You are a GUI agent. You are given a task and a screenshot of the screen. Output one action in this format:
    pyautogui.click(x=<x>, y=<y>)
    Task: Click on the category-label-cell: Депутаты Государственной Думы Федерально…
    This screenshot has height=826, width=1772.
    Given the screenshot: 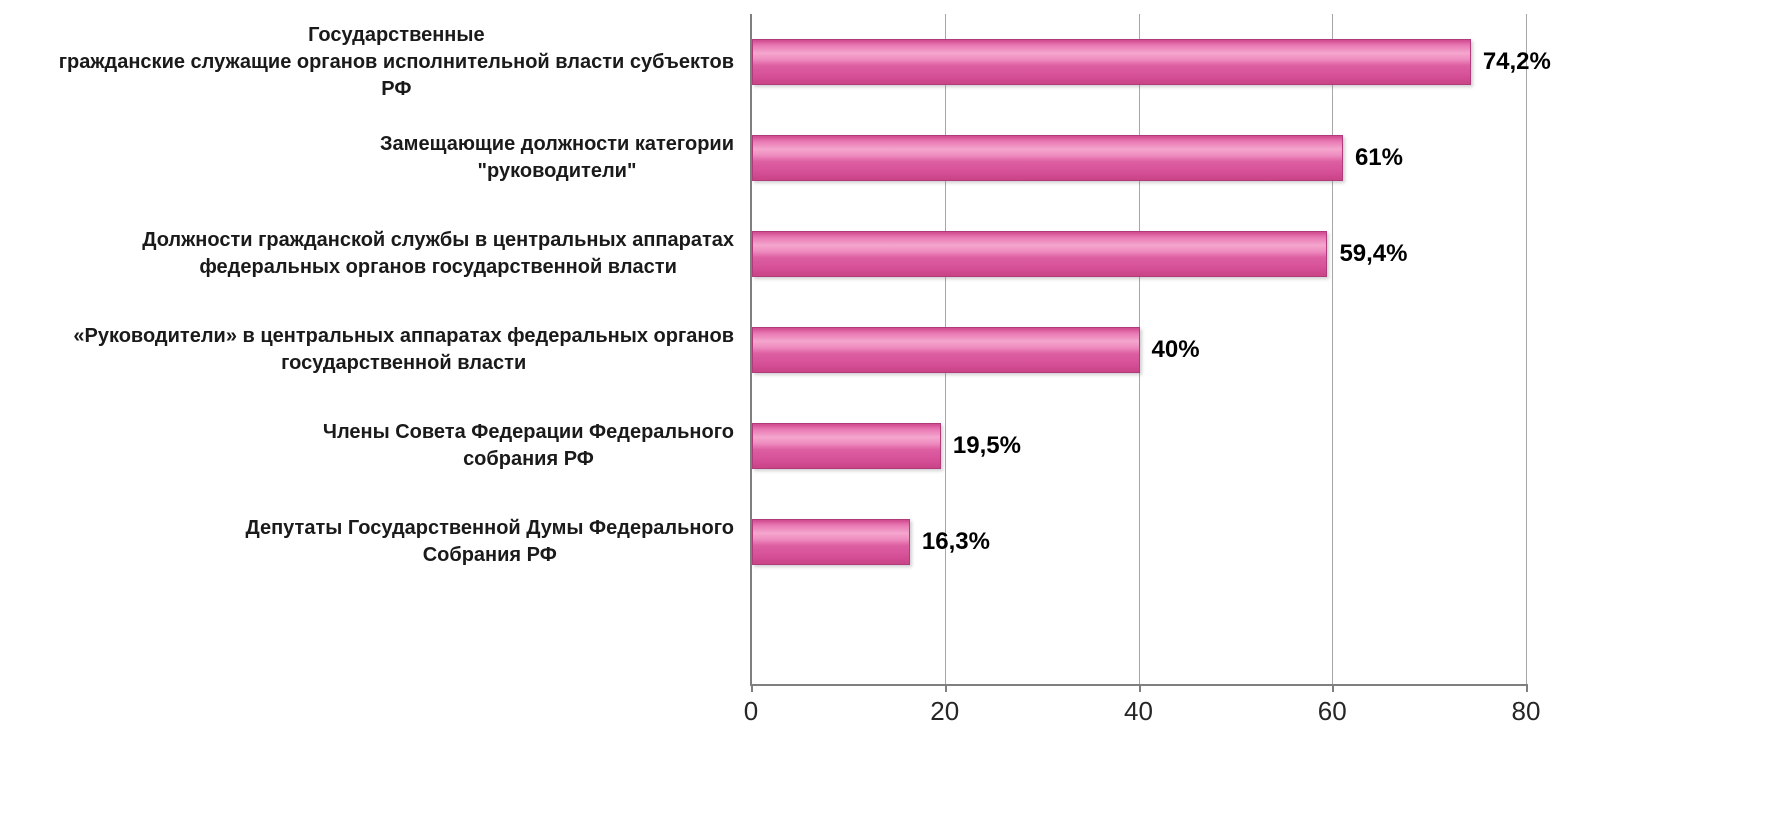 What is the action you would take?
    pyautogui.click(x=375, y=542)
    